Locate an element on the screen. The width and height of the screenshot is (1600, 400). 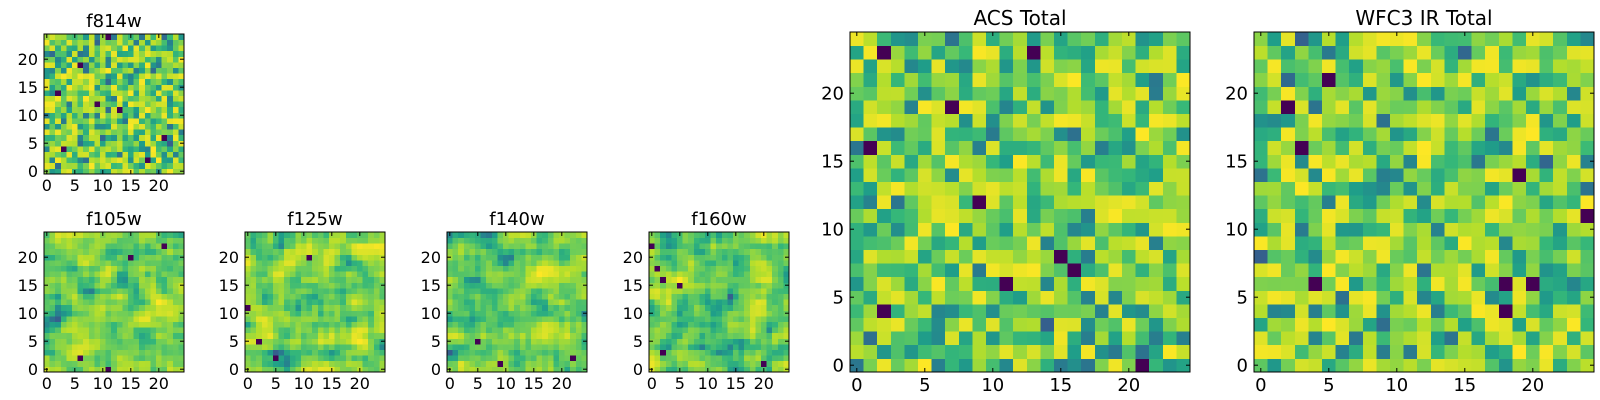
x-tick-label: 0 is located at coordinates (47, 185).